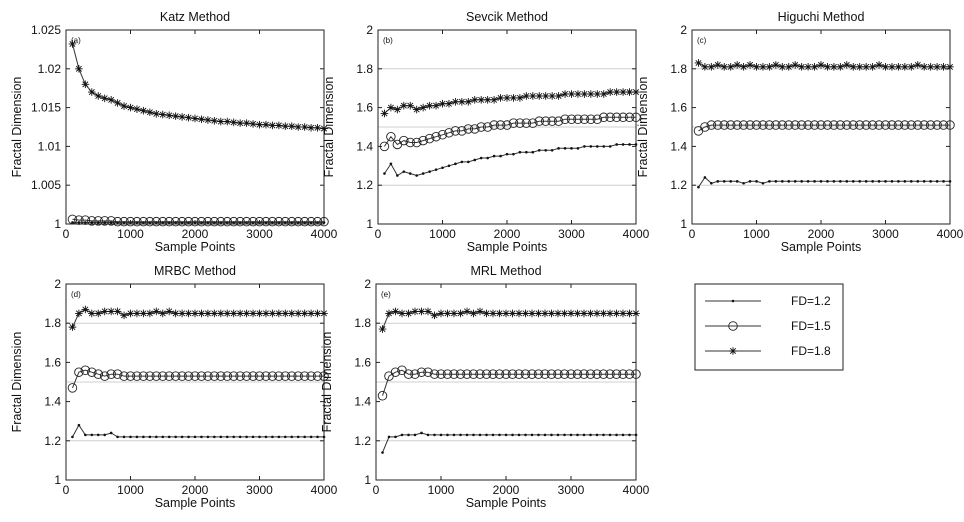  What do you see at coordinates (198, 379) in the screenshot?
I see `series-circle` at bounding box center [198, 379].